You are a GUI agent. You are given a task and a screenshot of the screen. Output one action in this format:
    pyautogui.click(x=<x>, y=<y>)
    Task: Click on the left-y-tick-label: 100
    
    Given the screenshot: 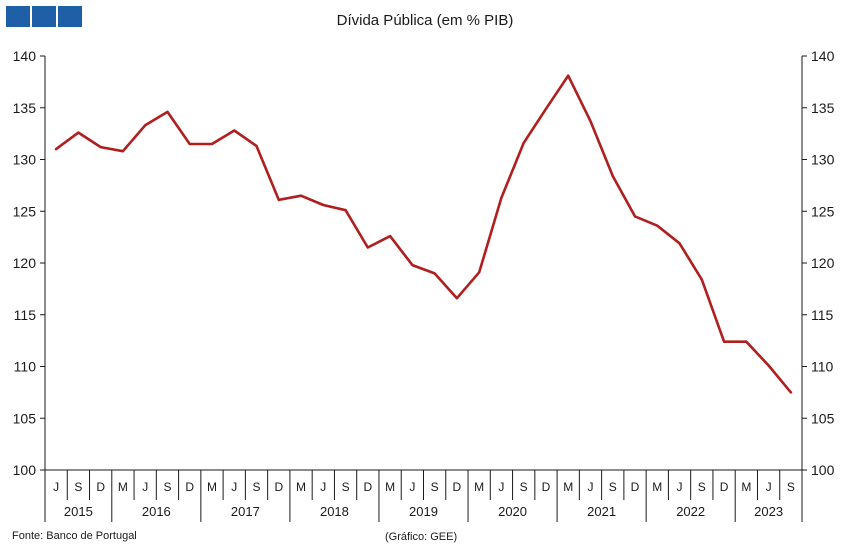 What is the action you would take?
    pyautogui.click(x=25, y=470)
    